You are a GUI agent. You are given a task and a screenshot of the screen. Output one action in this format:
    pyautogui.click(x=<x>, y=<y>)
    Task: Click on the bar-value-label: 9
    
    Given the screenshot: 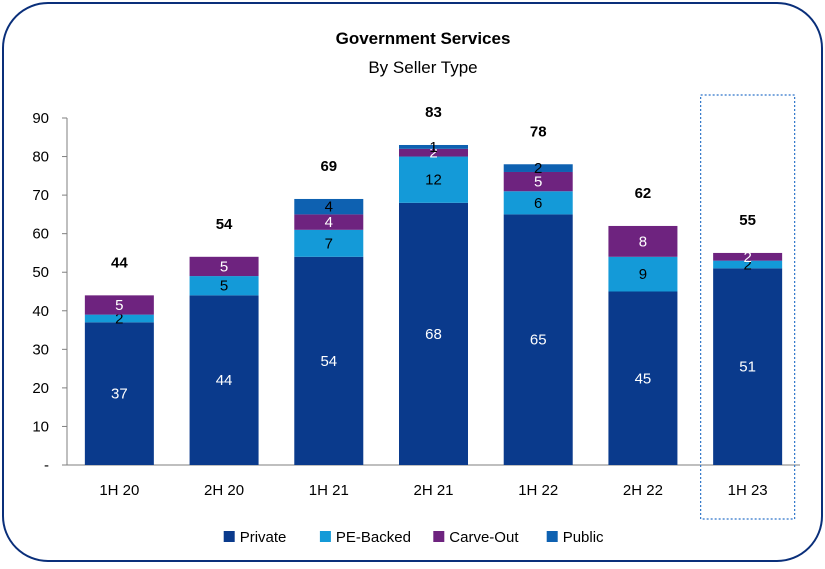 What is the action you would take?
    pyautogui.click(x=643, y=274)
    